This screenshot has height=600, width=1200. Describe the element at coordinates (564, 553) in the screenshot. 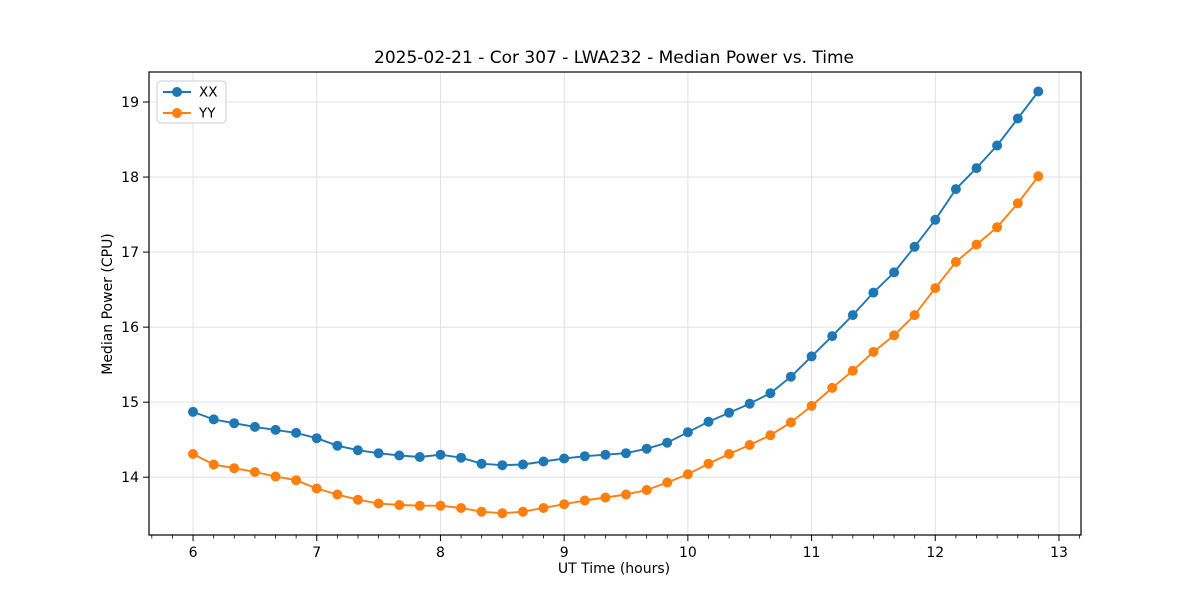

I see `x-tick-label: 9` at that location.